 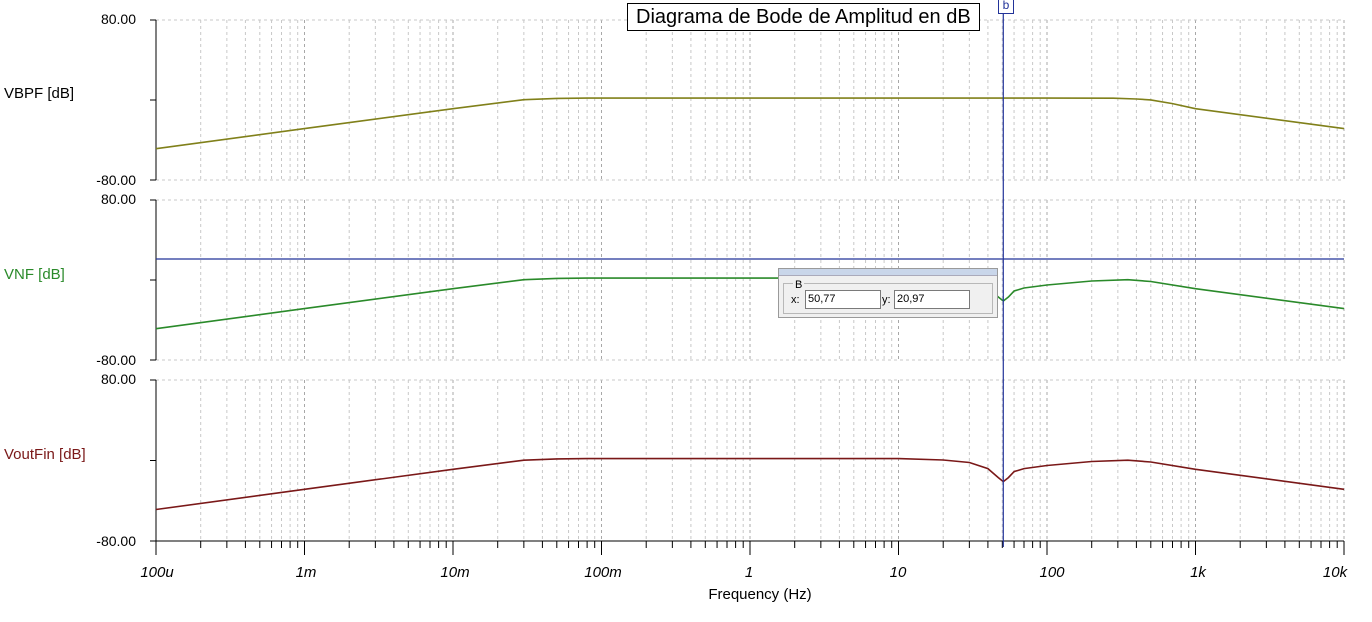 What do you see at coordinates (34, 274) in the screenshot?
I see `panel-label-vnf: VNF [dB]` at bounding box center [34, 274].